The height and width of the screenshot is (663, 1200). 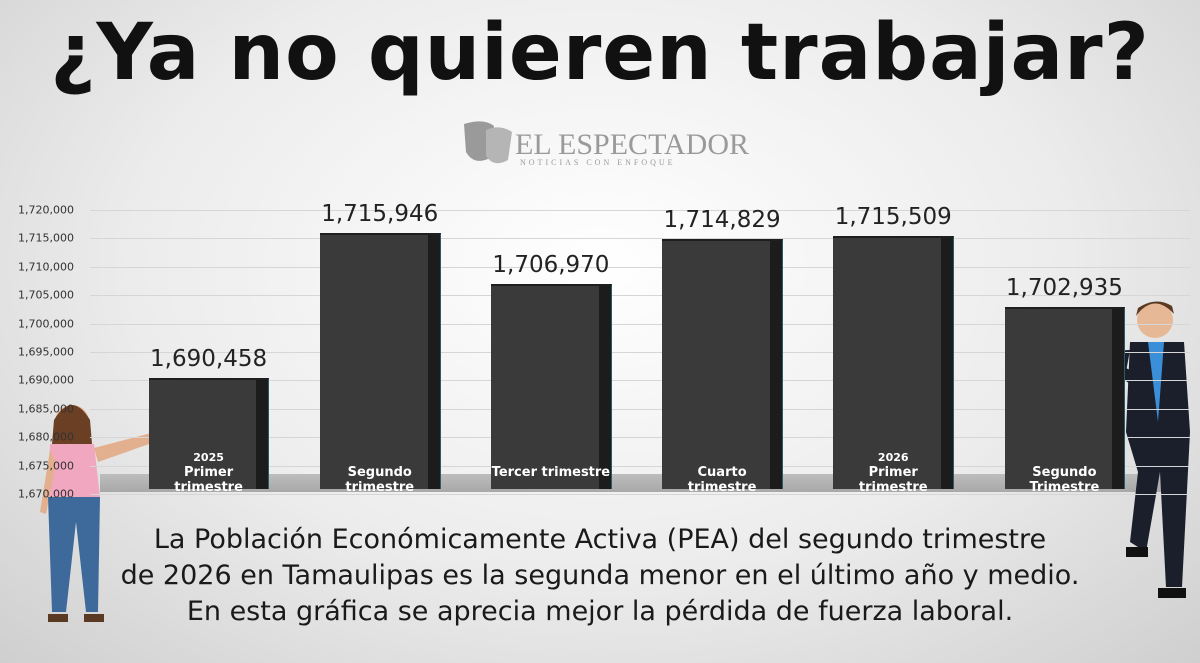 What do you see at coordinates (208, 457) in the screenshot?
I see `year-label: 2025` at bounding box center [208, 457].